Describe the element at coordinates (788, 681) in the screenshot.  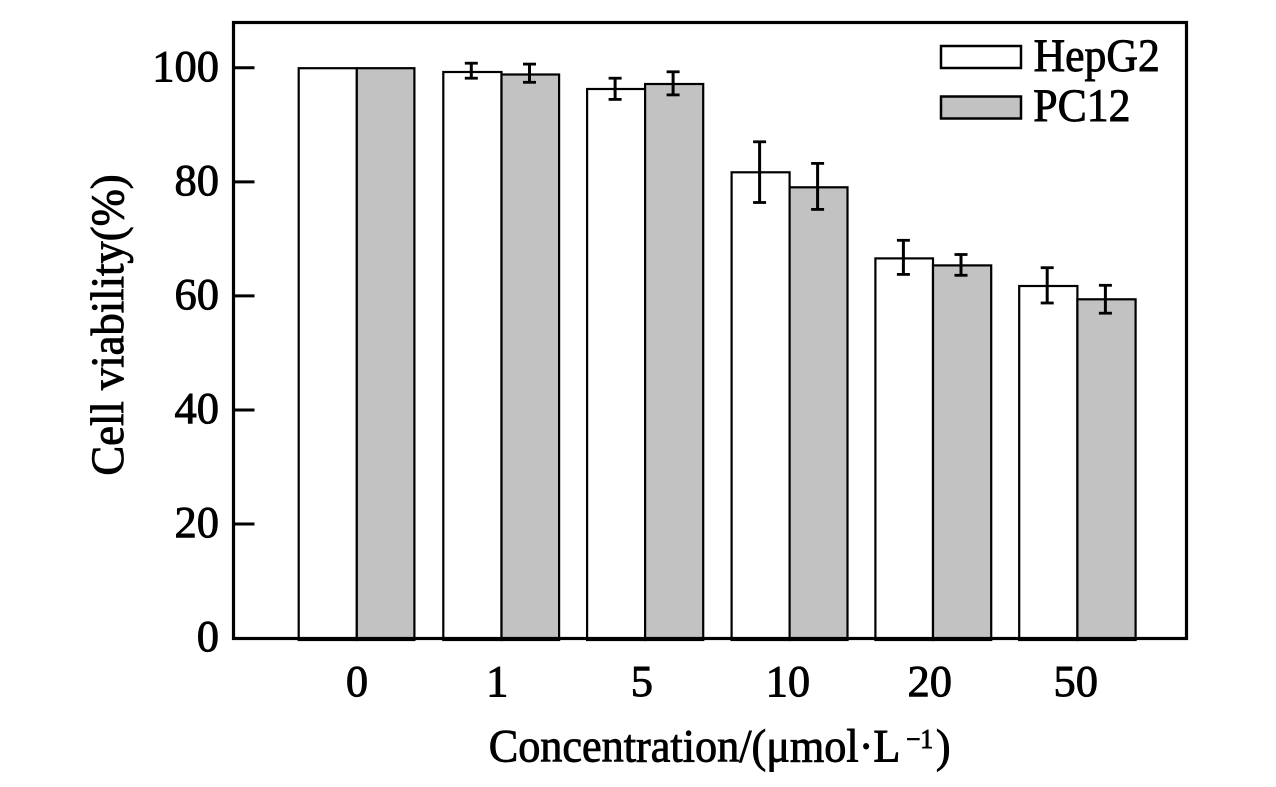
I see `svg-text: 10` at that location.